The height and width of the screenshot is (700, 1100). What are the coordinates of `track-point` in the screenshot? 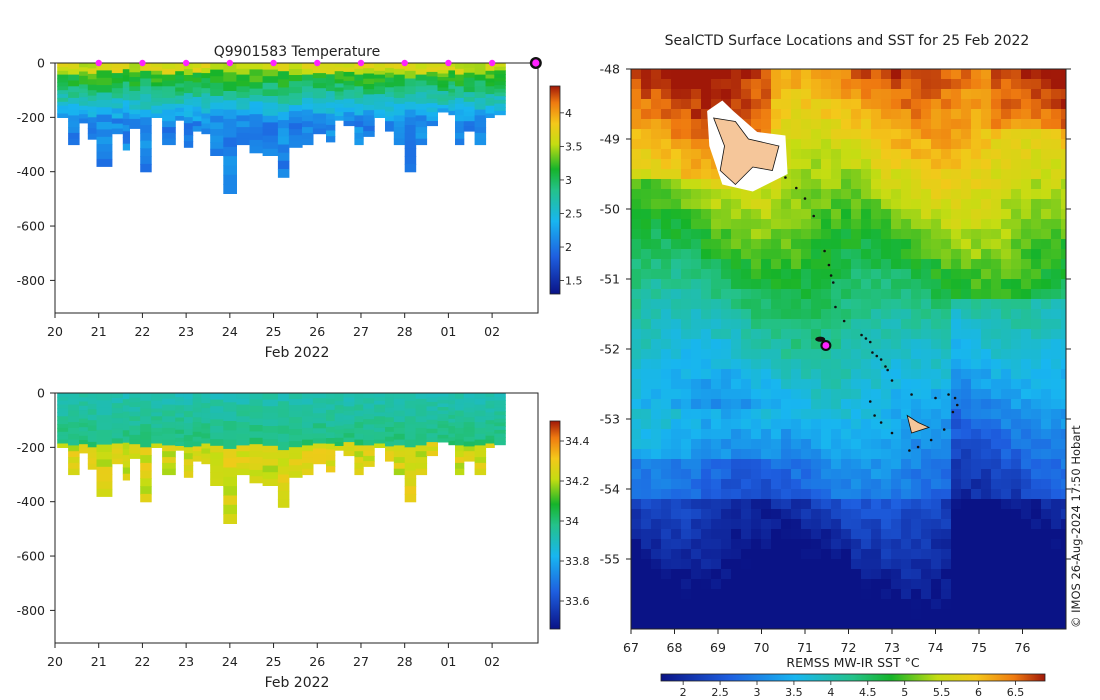 It's located at (911, 394).